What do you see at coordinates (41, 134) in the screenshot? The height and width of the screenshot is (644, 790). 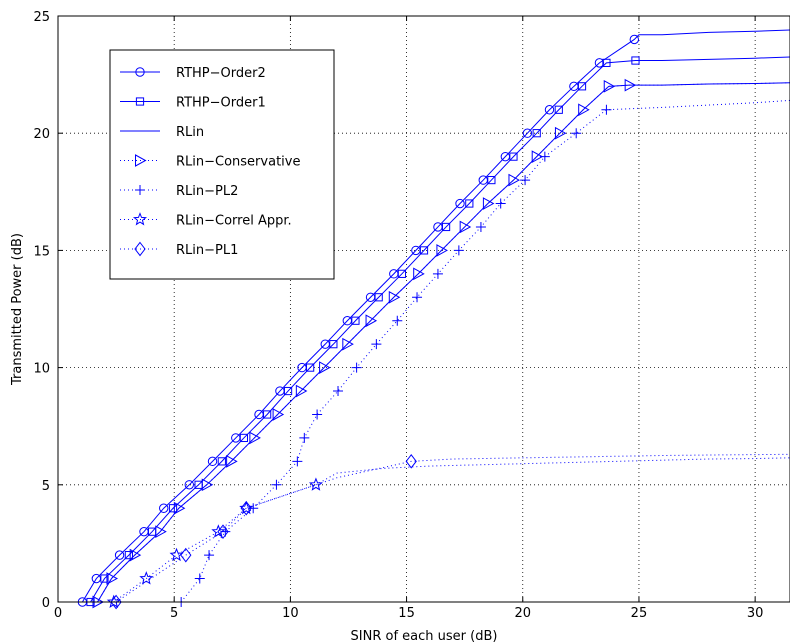 I see `y-tick-label: 20` at bounding box center [41, 134].